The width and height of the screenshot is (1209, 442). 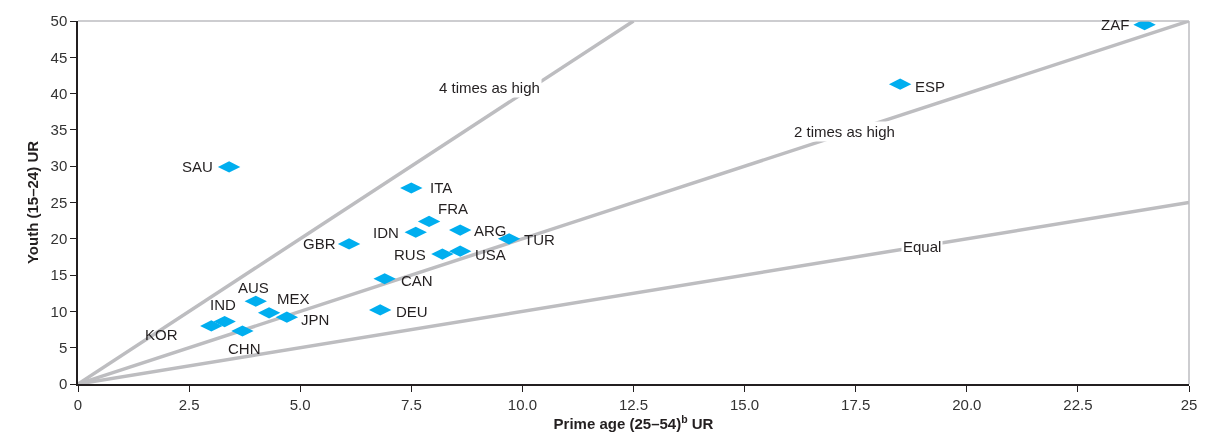 What do you see at coordinates (386, 232) in the screenshot?
I see `annotation: IDN` at bounding box center [386, 232].